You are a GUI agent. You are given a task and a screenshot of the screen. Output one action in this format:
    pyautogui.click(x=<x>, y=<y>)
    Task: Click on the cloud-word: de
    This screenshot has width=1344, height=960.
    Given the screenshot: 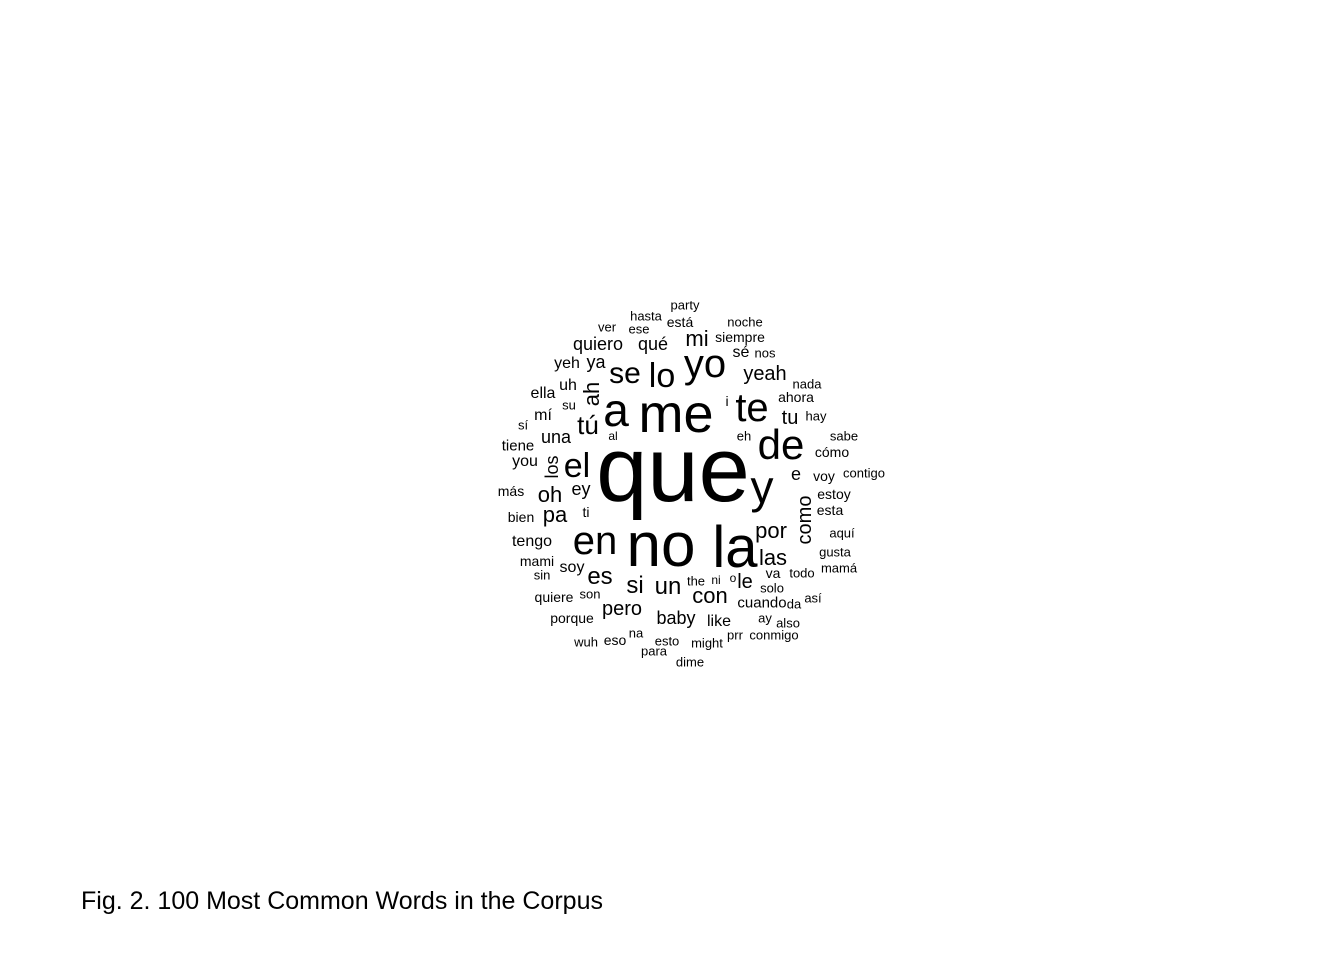 What is the action you would take?
    pyautogui.click(x=781, y=444)
    